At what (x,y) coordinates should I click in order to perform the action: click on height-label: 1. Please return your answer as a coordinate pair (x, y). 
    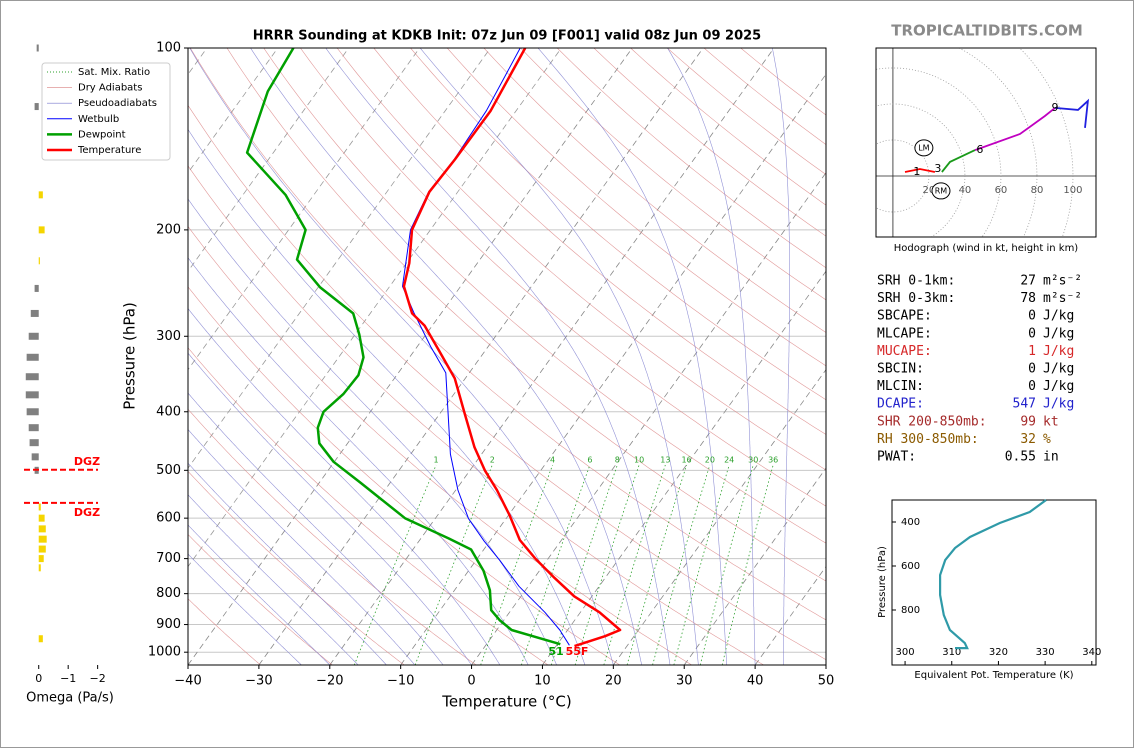
    Looking at the image, I should click on (916, 171).